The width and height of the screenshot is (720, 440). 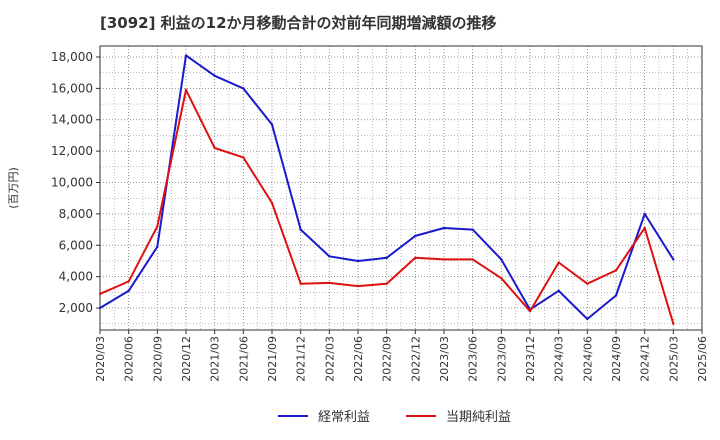 I want to click on x-tick-label: 2020/03, so click(x=100, y=359).